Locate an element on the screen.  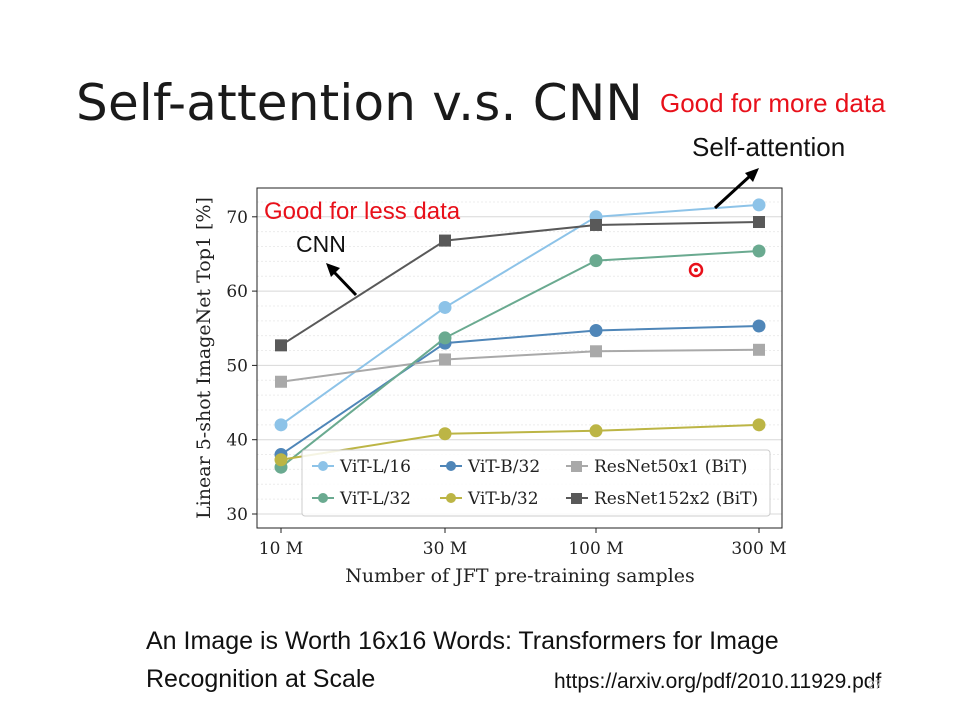
legend-entry-vit-l-32: ViT-L/32 is located at coordinates (361, 499).